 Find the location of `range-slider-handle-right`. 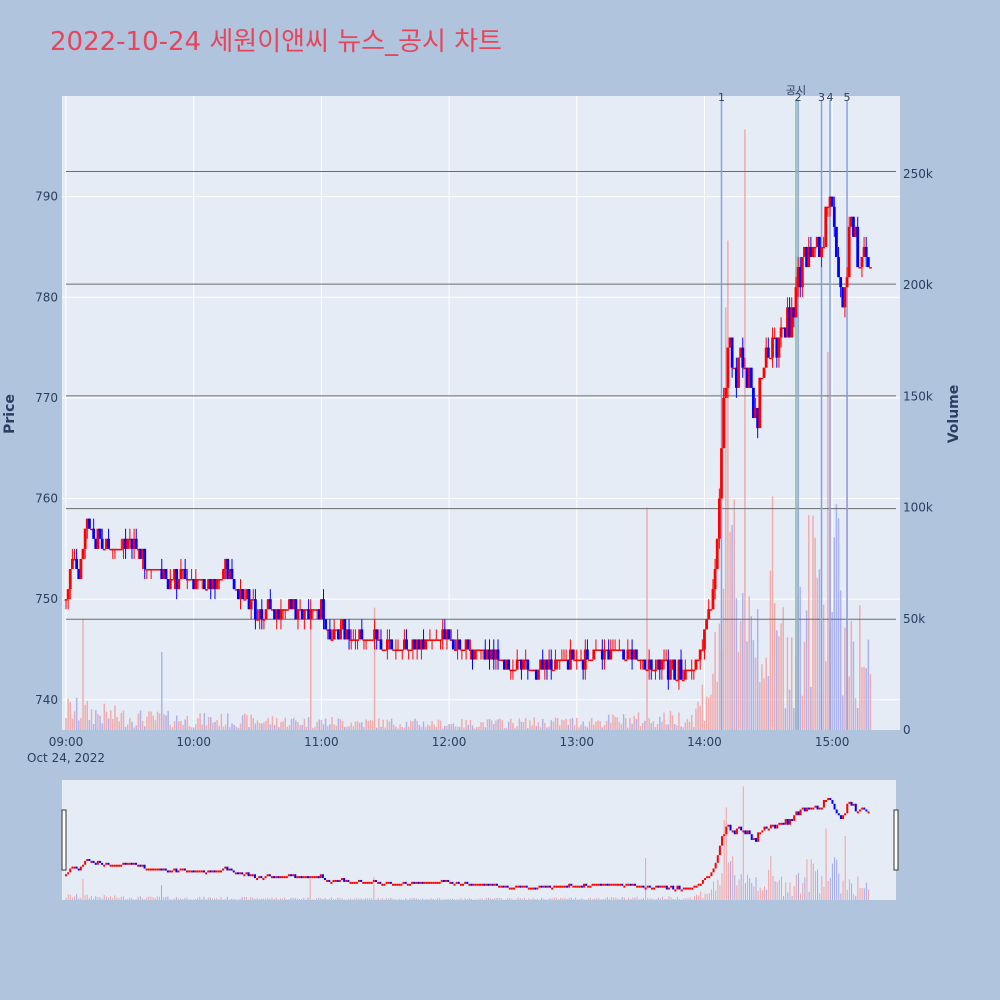

range-slider-handle-right is located at coordinates (896, 840).